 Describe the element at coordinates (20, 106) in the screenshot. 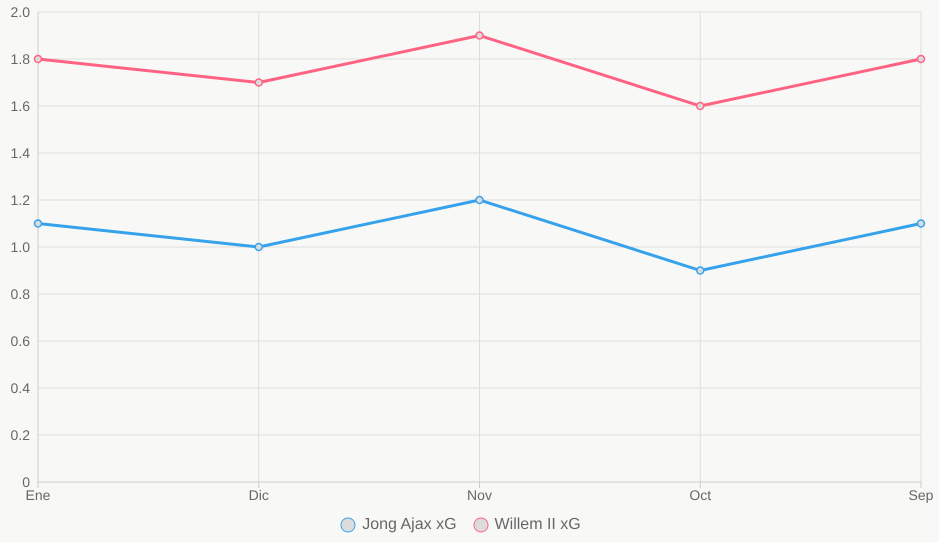

I see `y-tick-label: 1.6` at that location.